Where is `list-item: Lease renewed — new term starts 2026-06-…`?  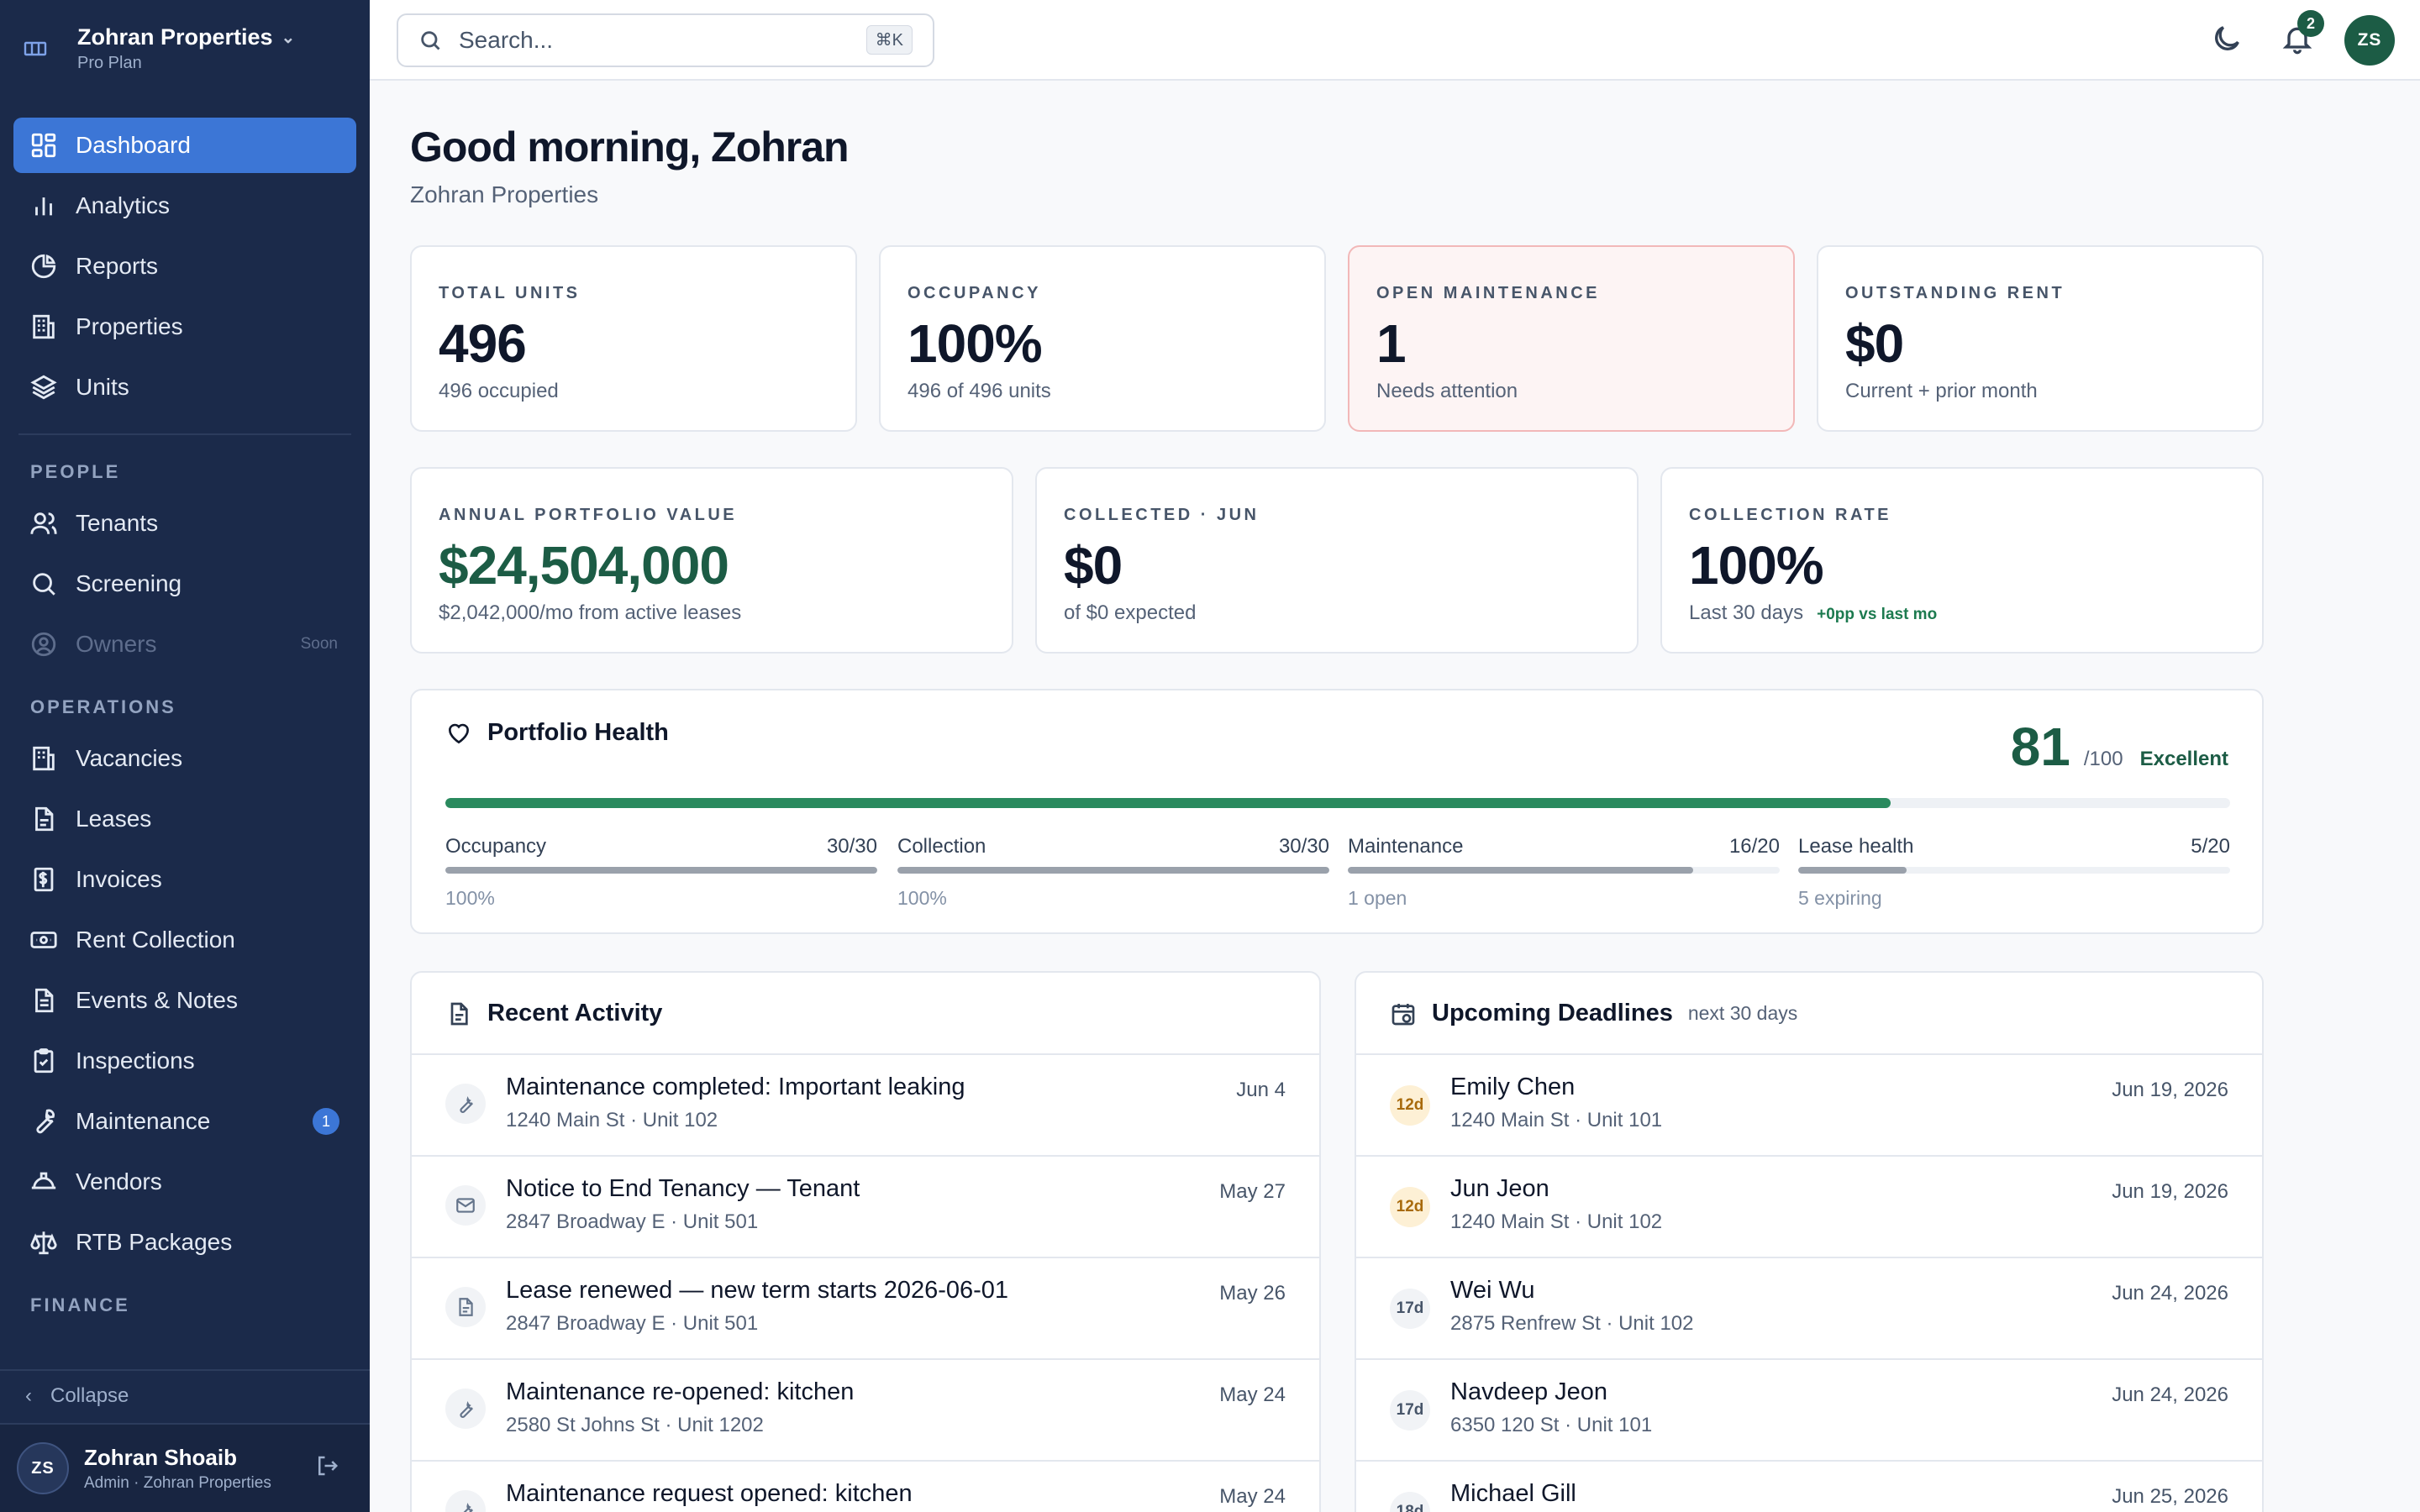 list-item: Lease renewed — new term starts 2026-06-… is located at coordinates (866, 1309).